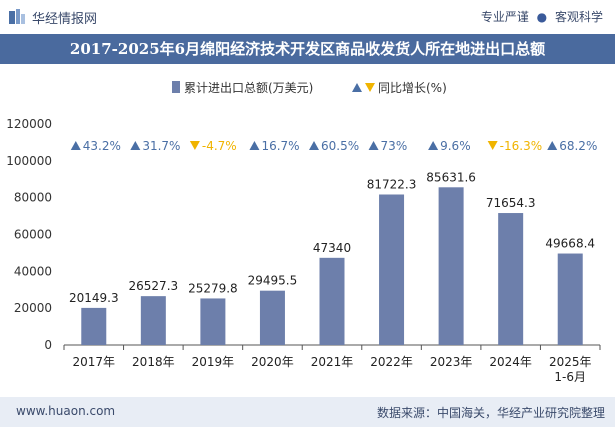  What do you see at coordinates (102, 146) in the screenshot?
I see `growth-label: 43.2%` at bounding box center [102, 146].